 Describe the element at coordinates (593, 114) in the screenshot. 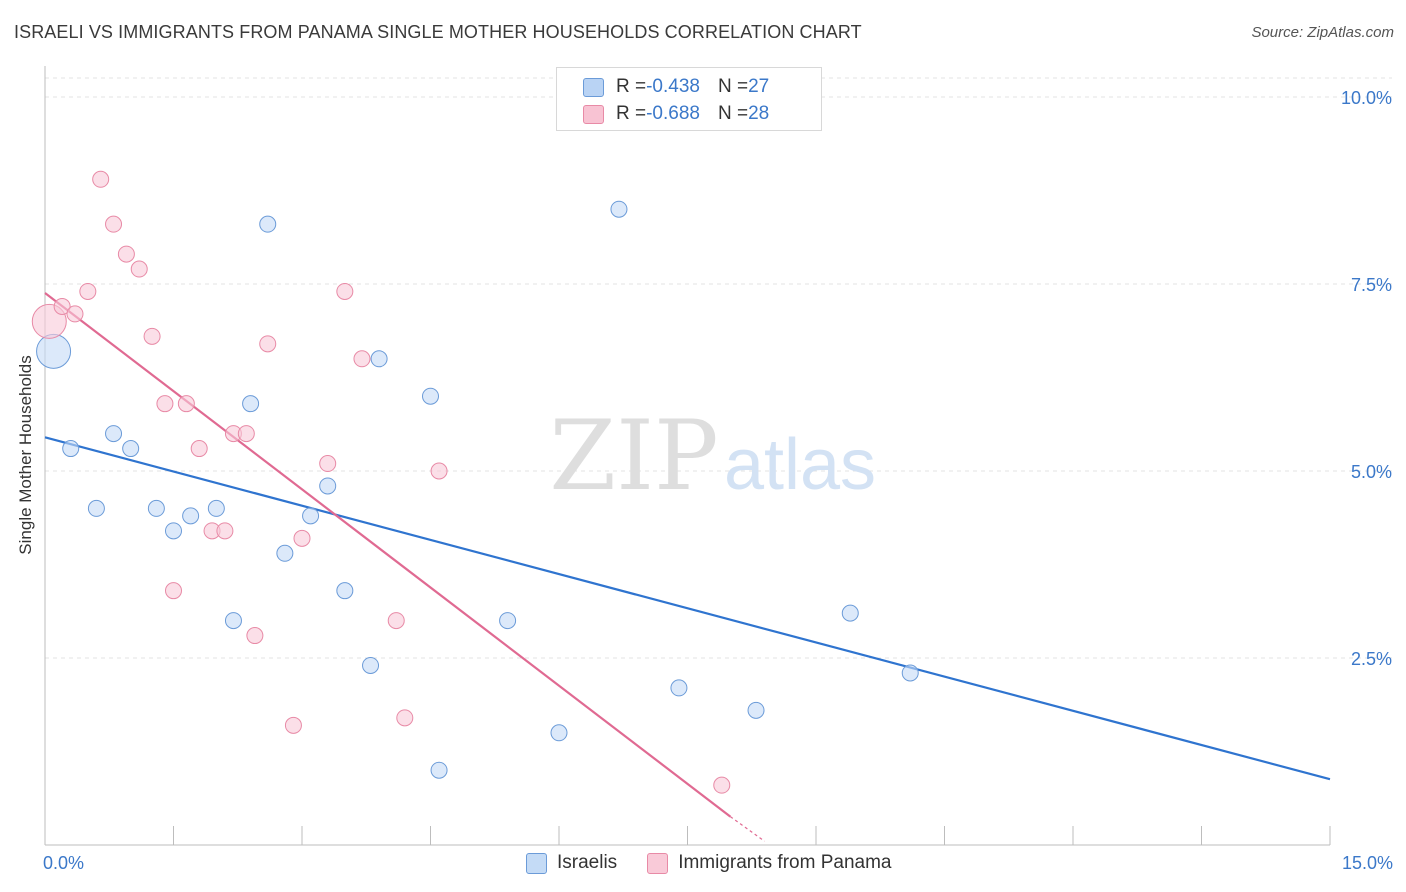

I see `legend-swatch-panama` at that location.